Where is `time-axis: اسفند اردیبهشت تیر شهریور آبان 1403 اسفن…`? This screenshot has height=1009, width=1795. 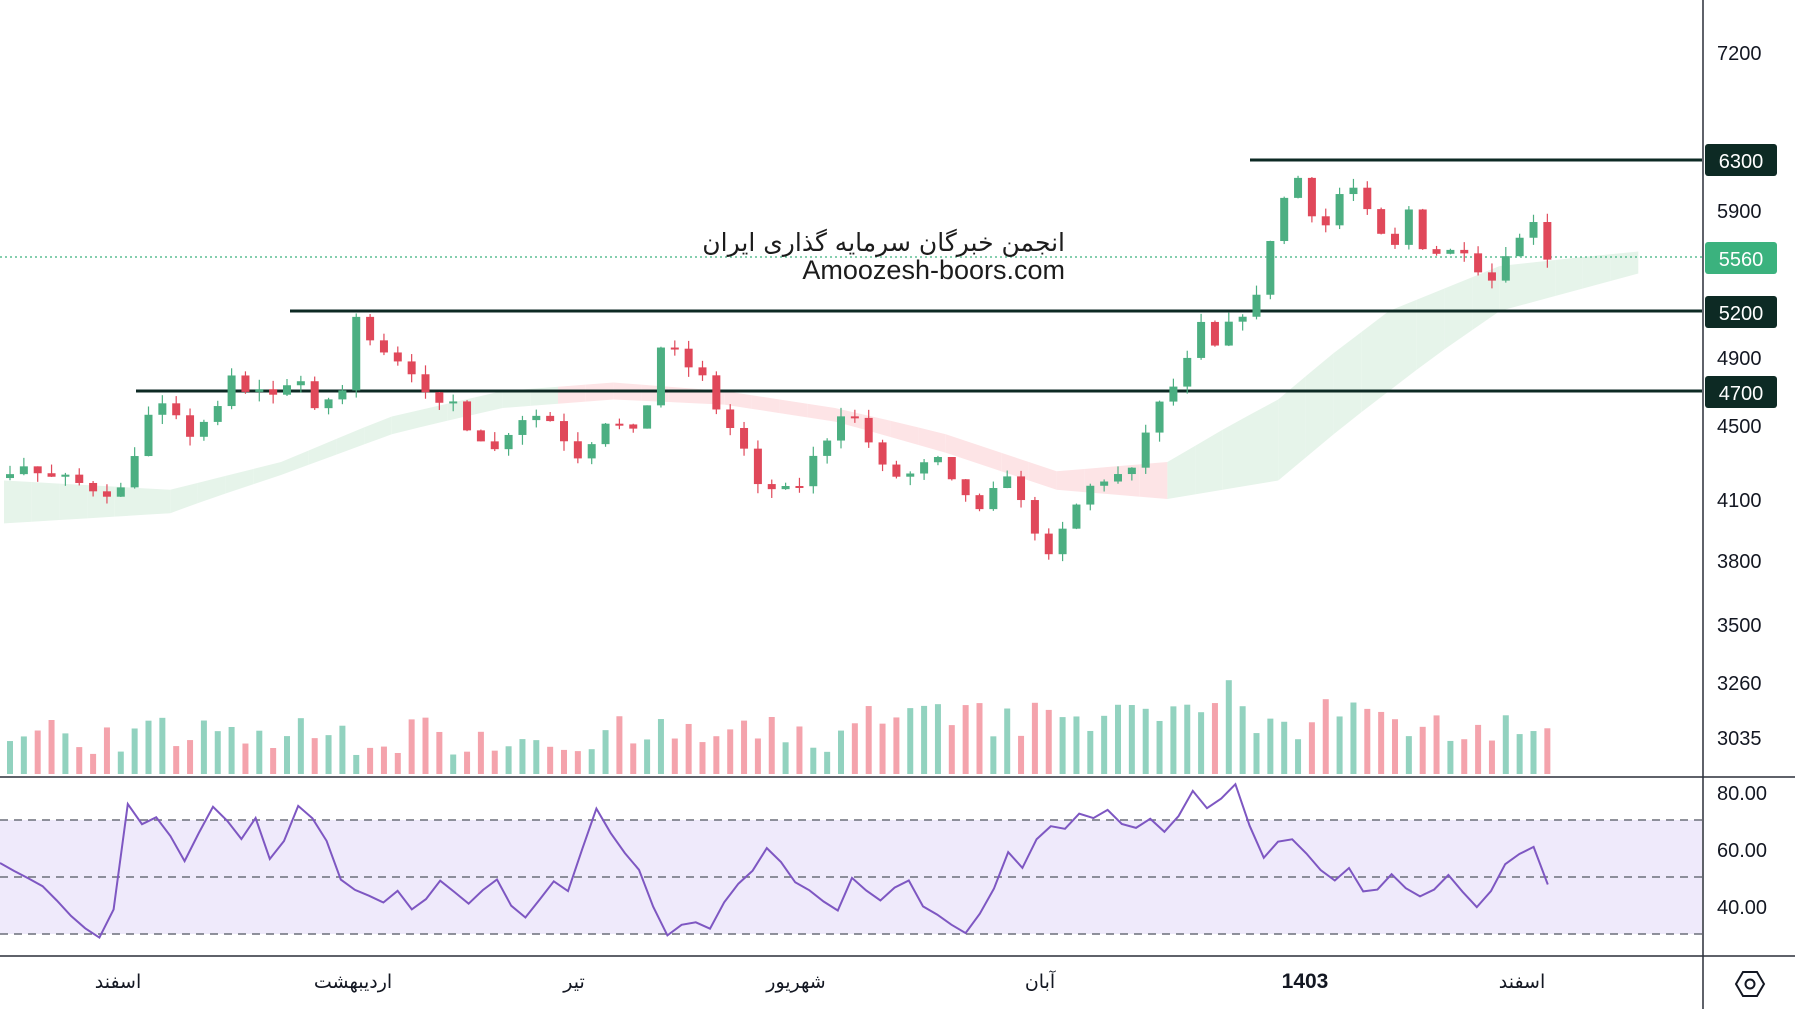 time-axis: اسفند اردیبهشت تیر شهریور آبان 1403 اسفن… is located at coordinates (820, 981).